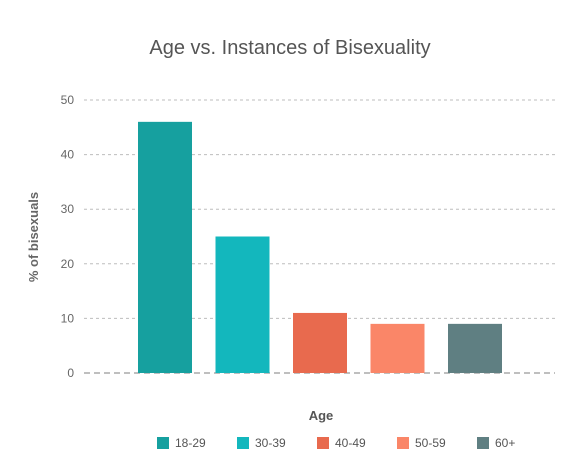 The height and width of the screenshot is (463, 580). Describe the element at coordinates (289, 48) in the screenshot. I see `chart-title: Age vs. Instances of Bisexuality` at that location.